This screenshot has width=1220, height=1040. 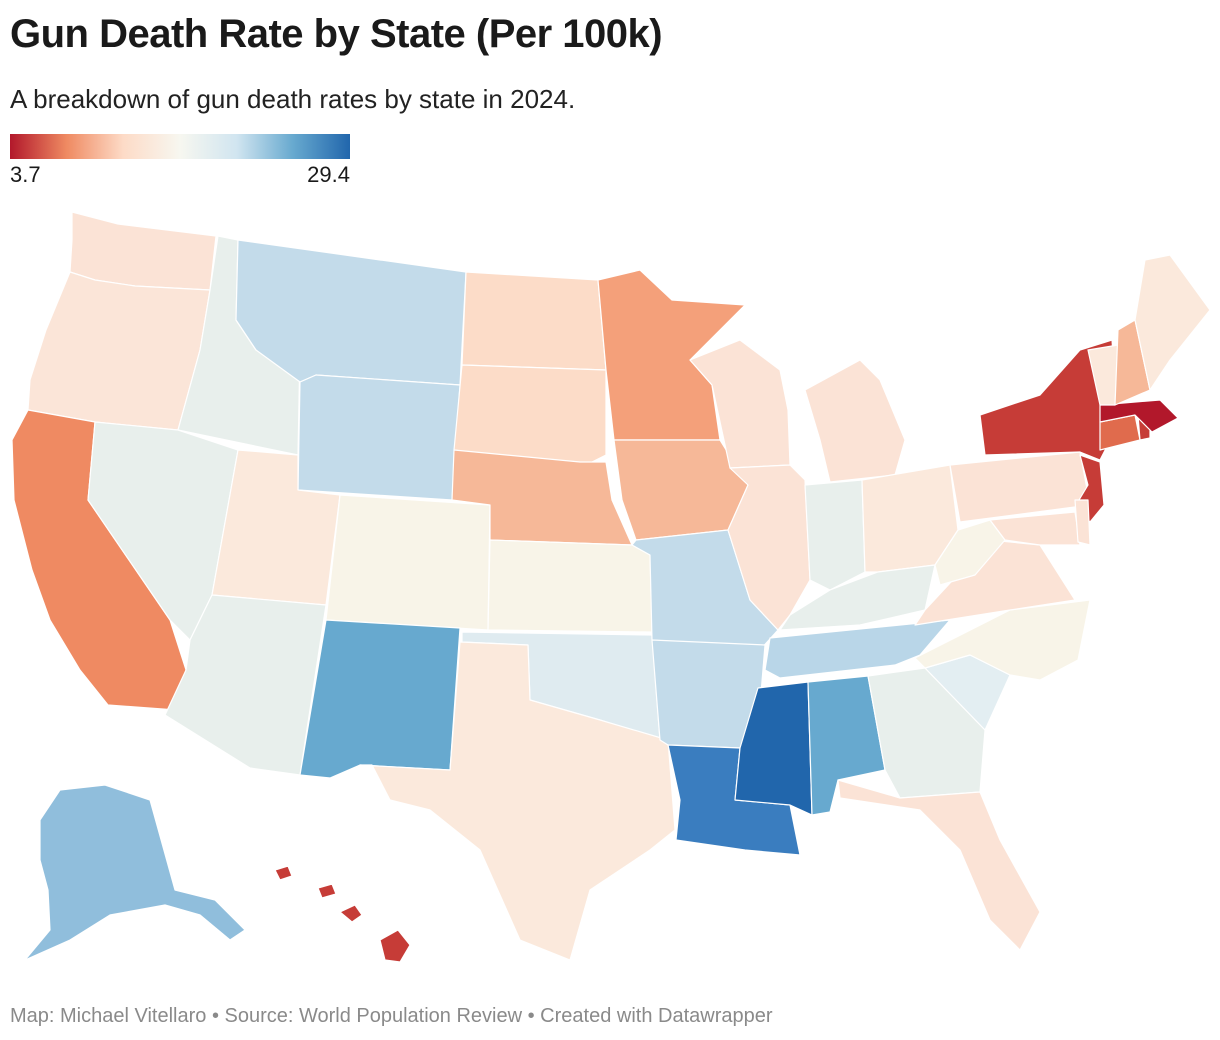 I want to click on state-il, so click(x=769, y=547).